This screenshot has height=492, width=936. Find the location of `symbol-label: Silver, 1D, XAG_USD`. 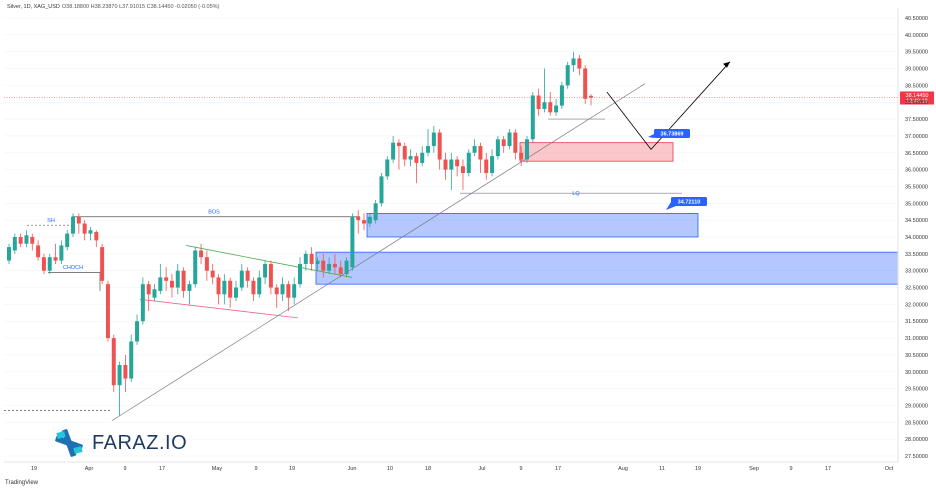

symbol-label: Silver, 1D, XAG_USD is located at coordinates (33, 7).